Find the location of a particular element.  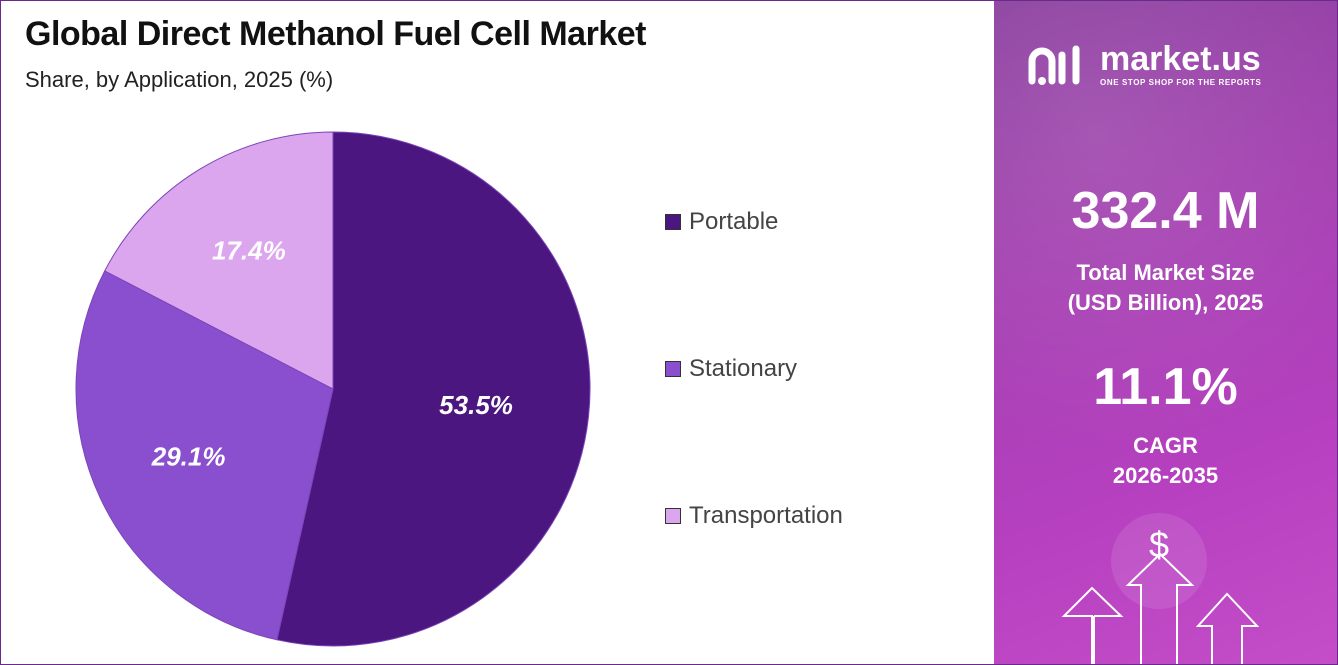

currency-symbol: $ is located at coordinates (1159, 544).